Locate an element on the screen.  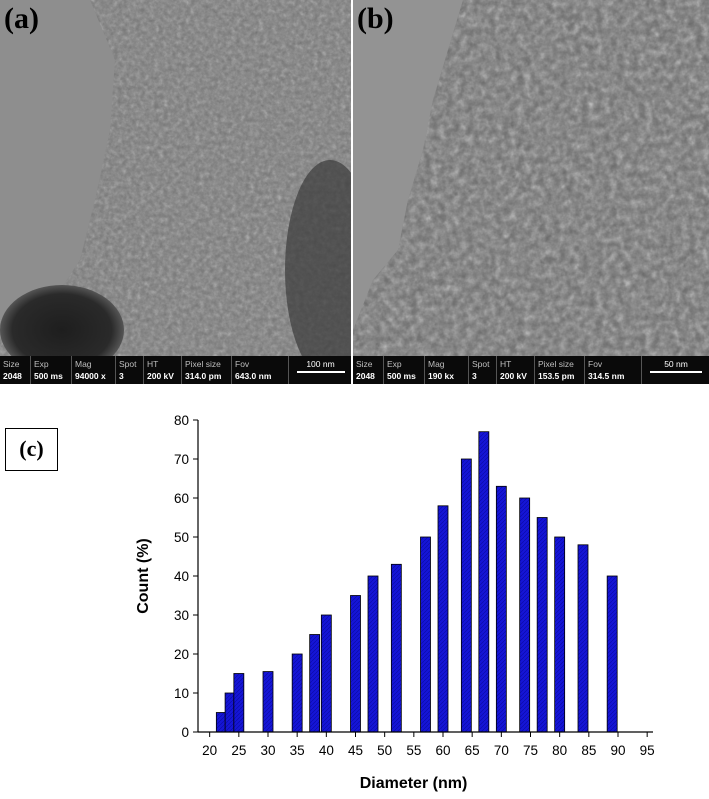
x-tick-label: 25 is located at coordinates (238, 750).